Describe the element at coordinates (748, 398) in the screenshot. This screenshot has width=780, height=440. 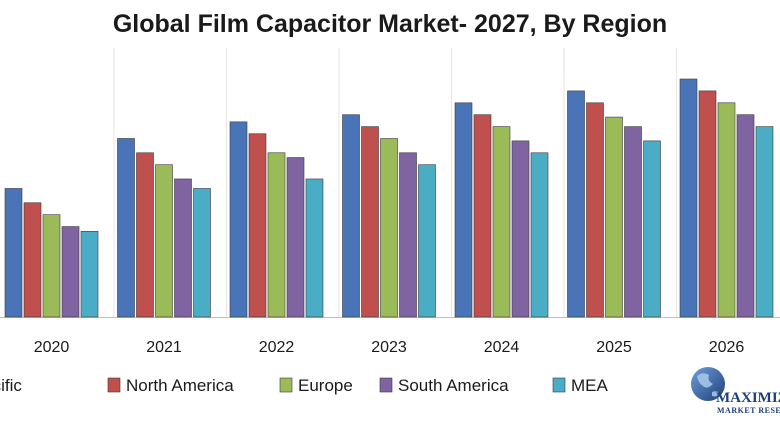
I see `logo-name: MAXIMIZE` at that location.